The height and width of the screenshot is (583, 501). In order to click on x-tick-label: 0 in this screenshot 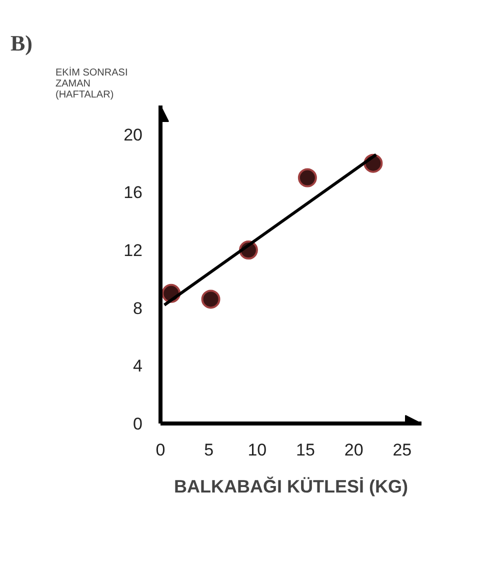, I will do `click(161, 450)`.